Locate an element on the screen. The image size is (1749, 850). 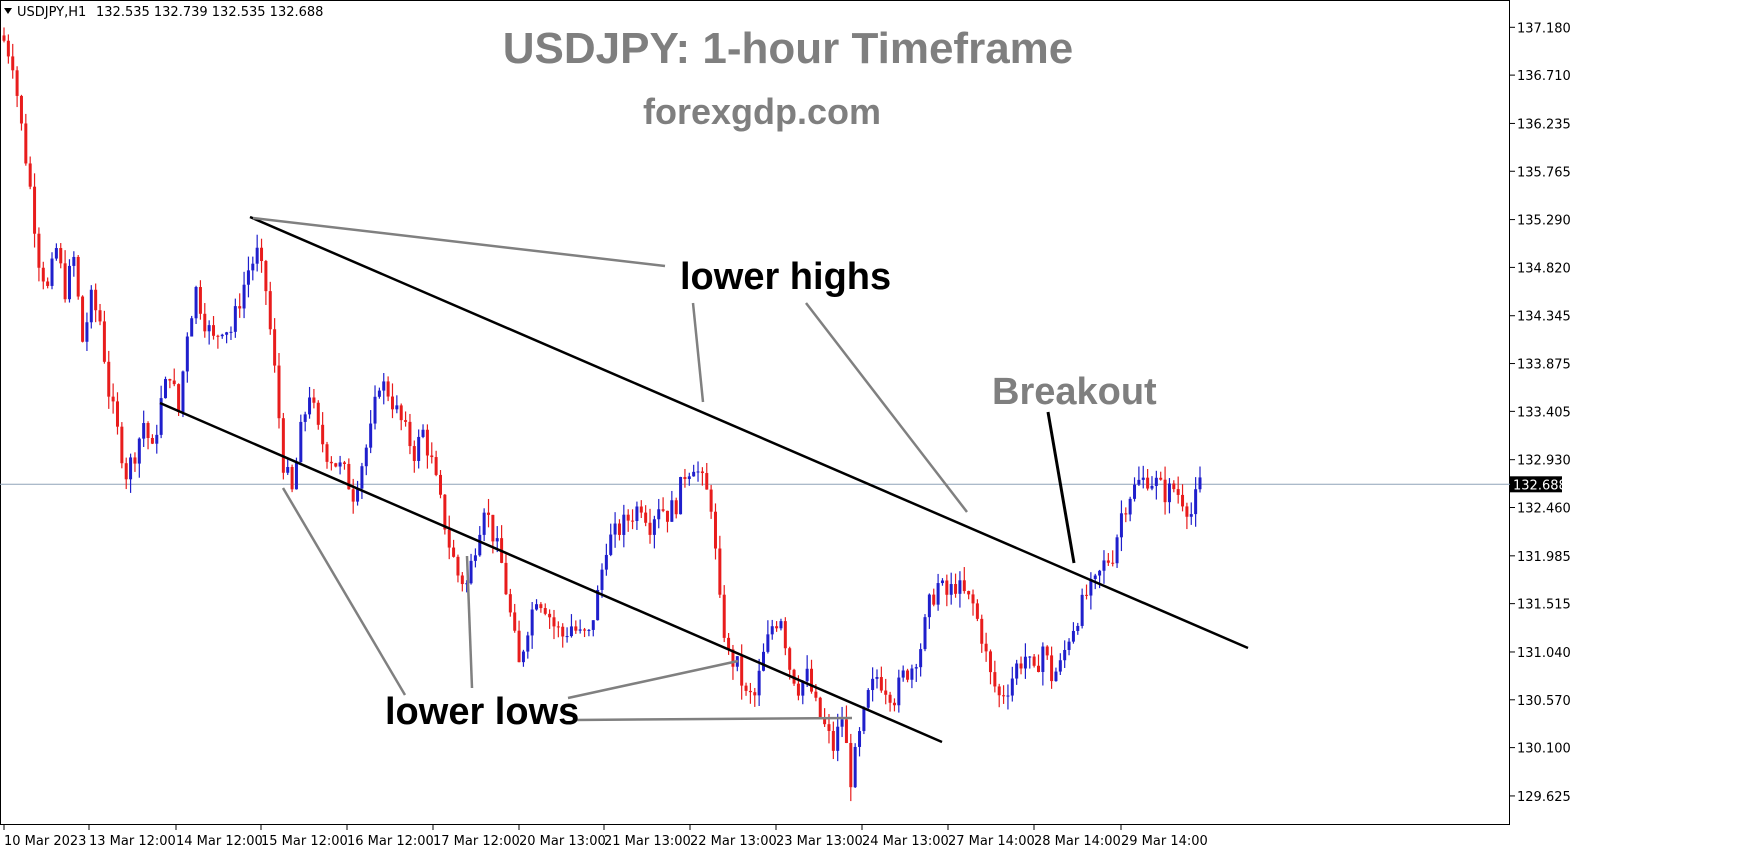
x-tick-label: 29 Mar 14:00 is located at coordinates (1164, 841).